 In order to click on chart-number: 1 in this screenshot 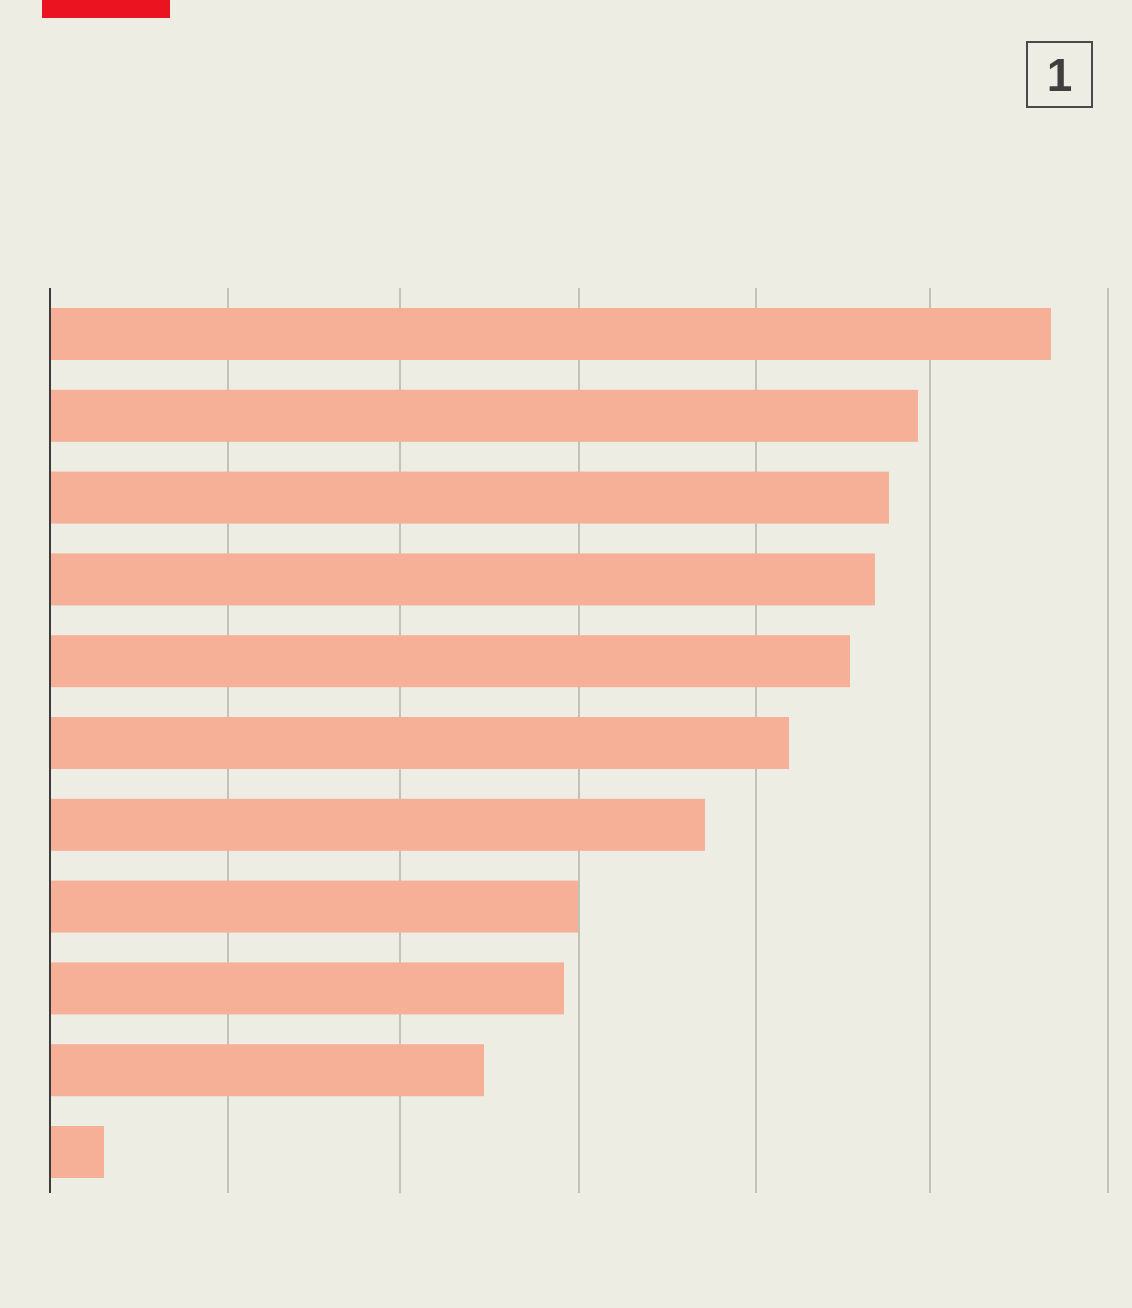, I will do `click(1059, 74)`.